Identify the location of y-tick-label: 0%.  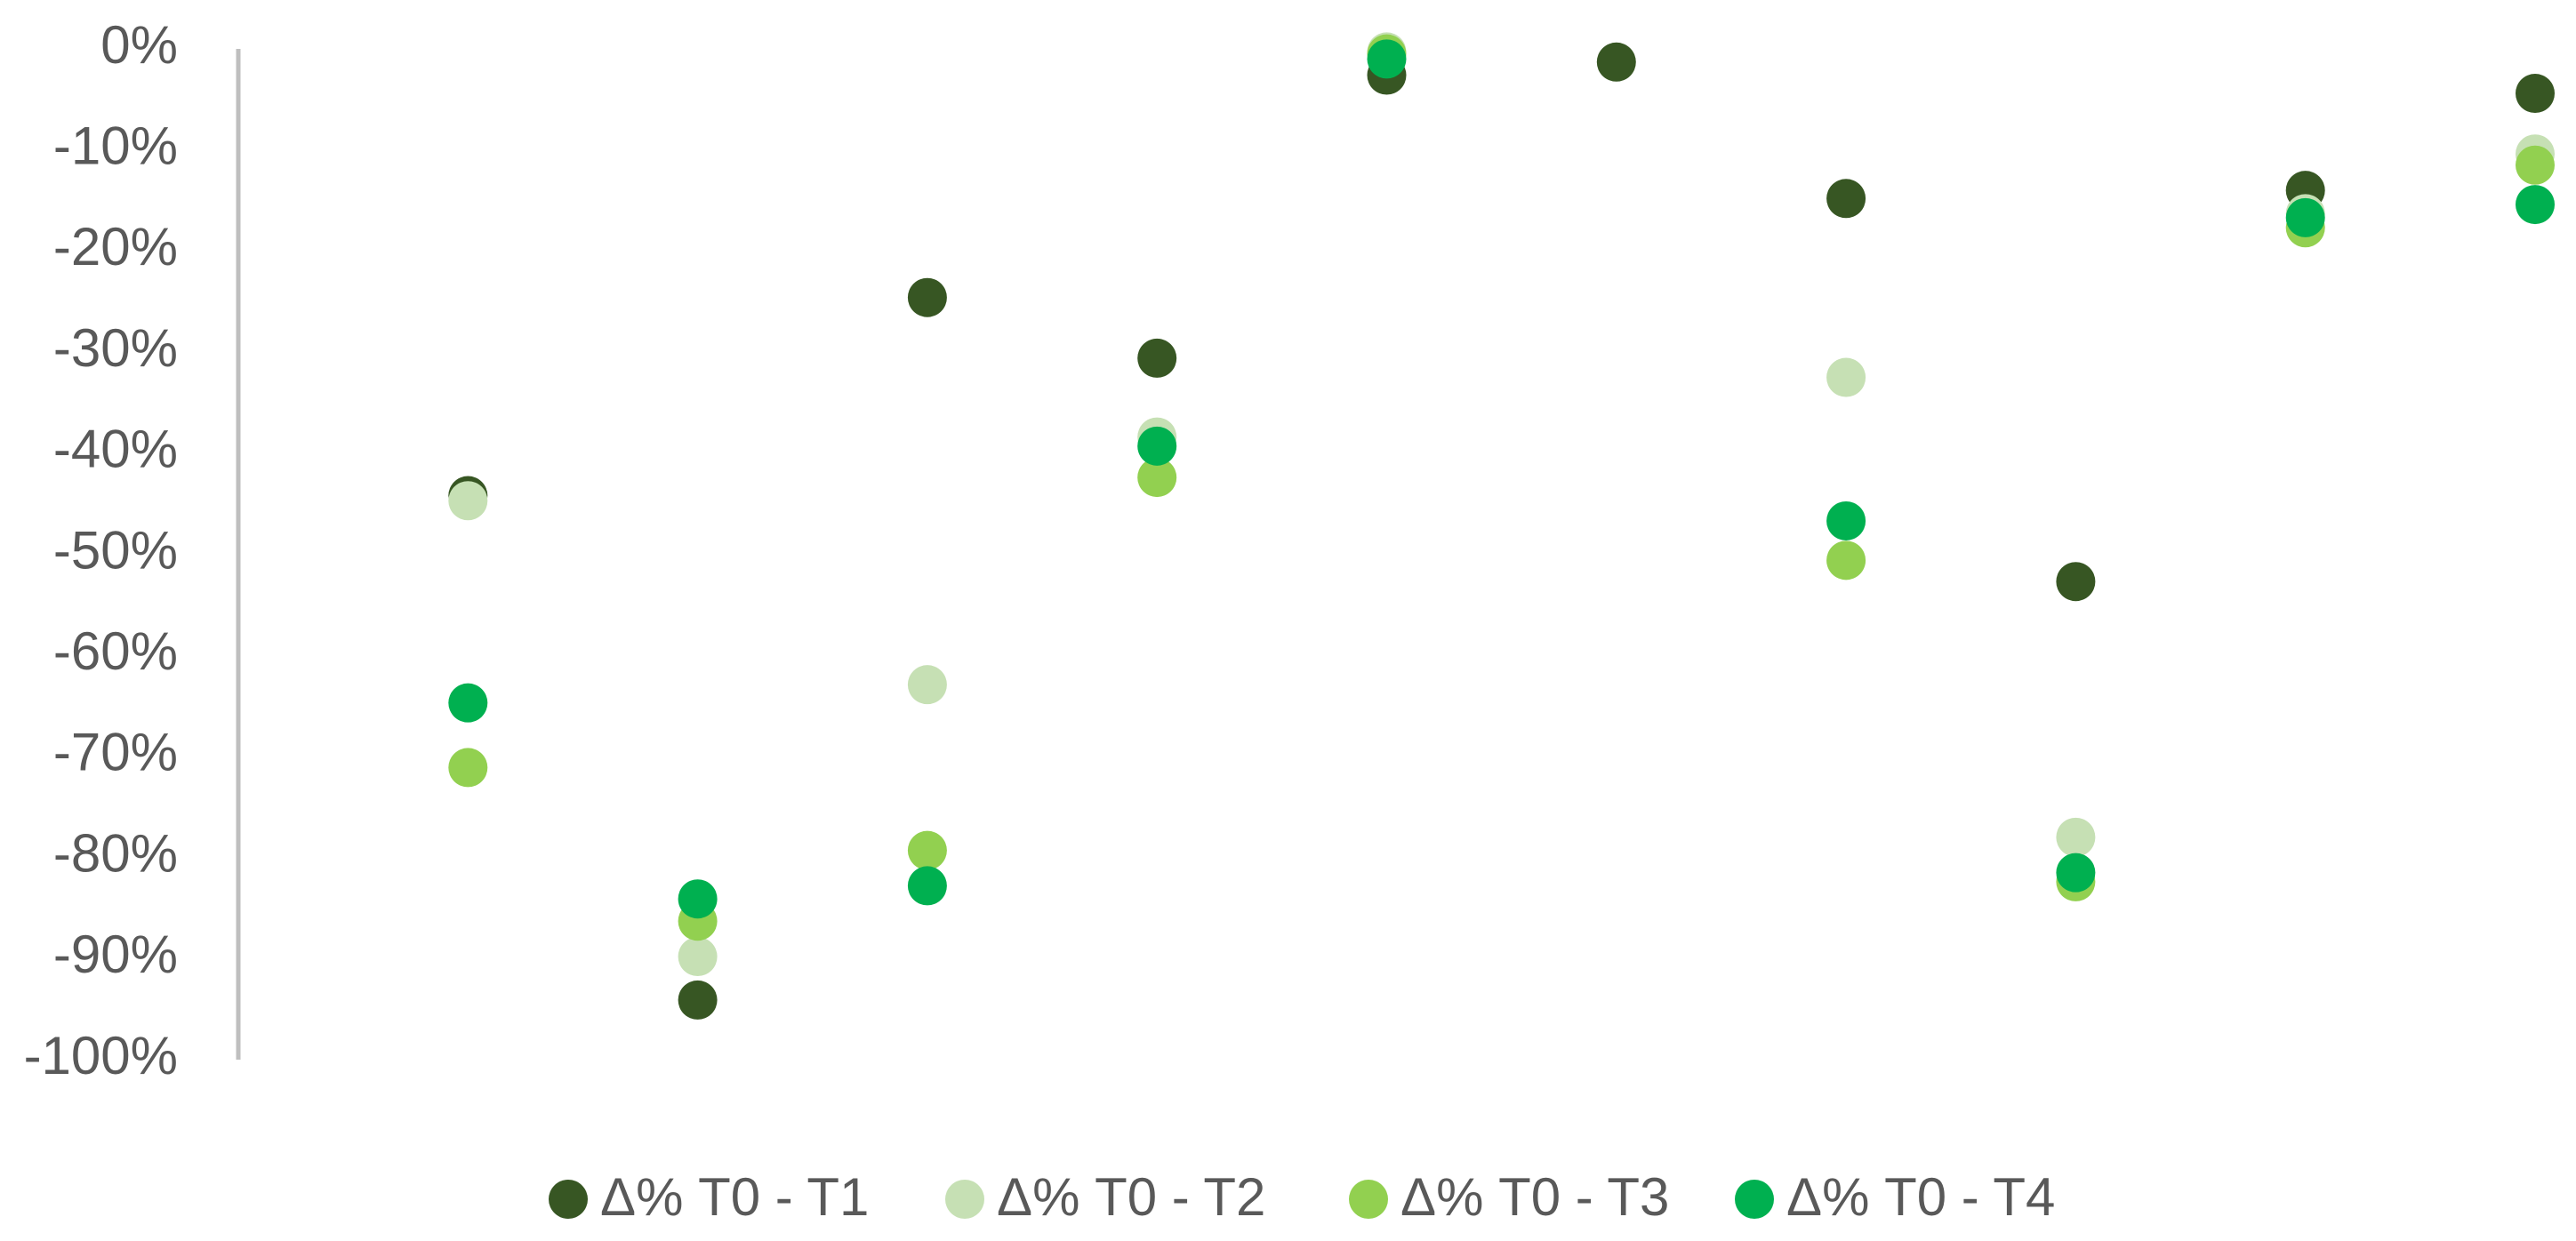
(139, 45).